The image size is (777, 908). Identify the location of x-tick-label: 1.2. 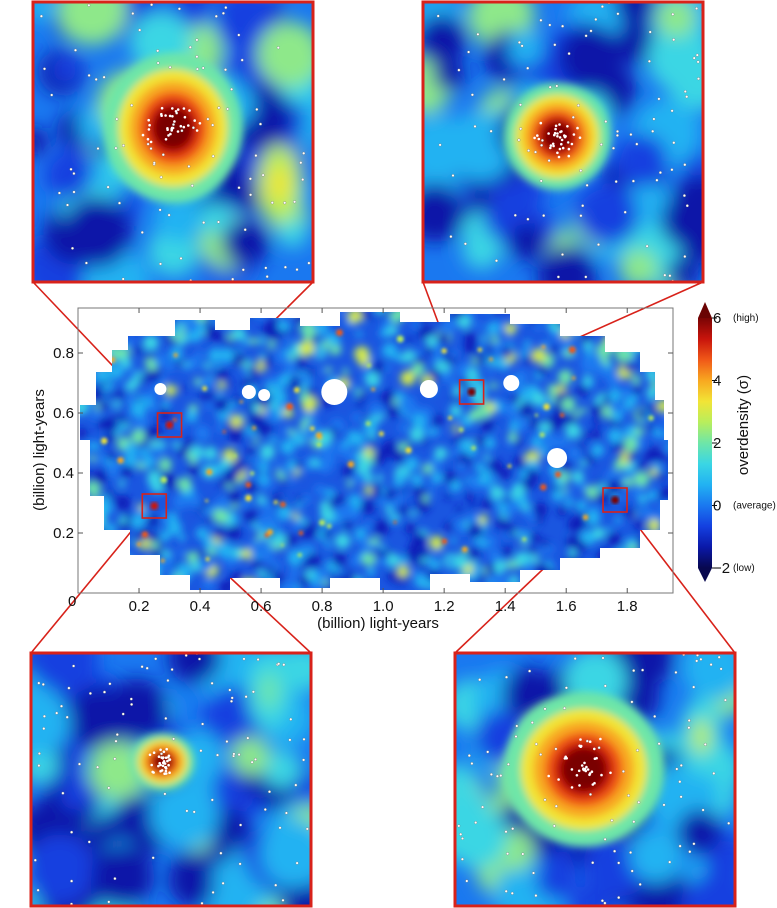
(444, 606).